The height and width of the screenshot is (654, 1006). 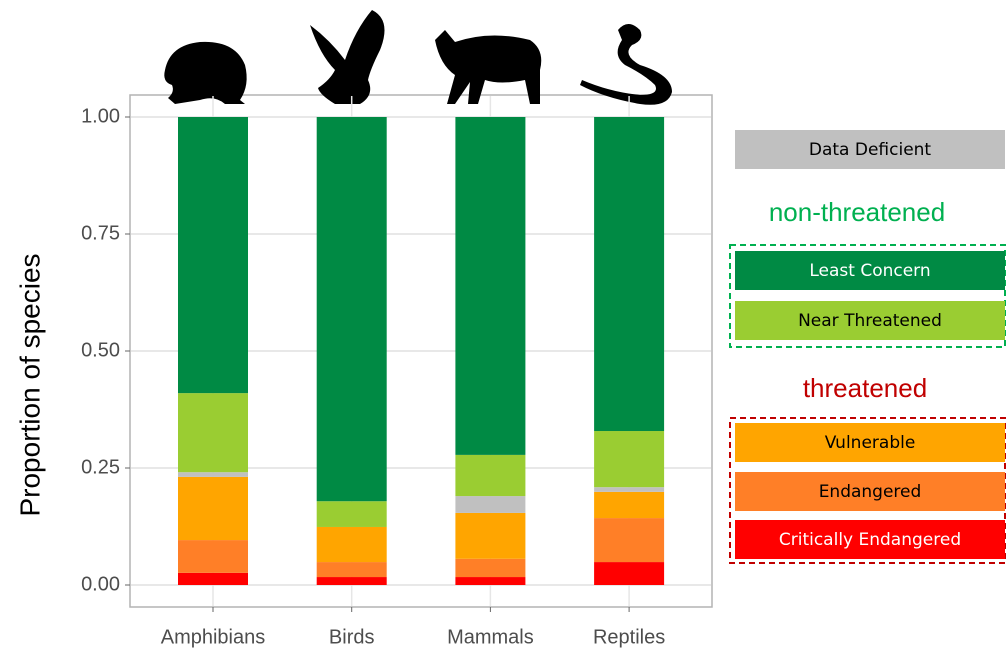 What do you see at coordinates (29, 384) in the screenshot?
I see `y-axis-label: Proportion of species` at bounding box center [29, 384].